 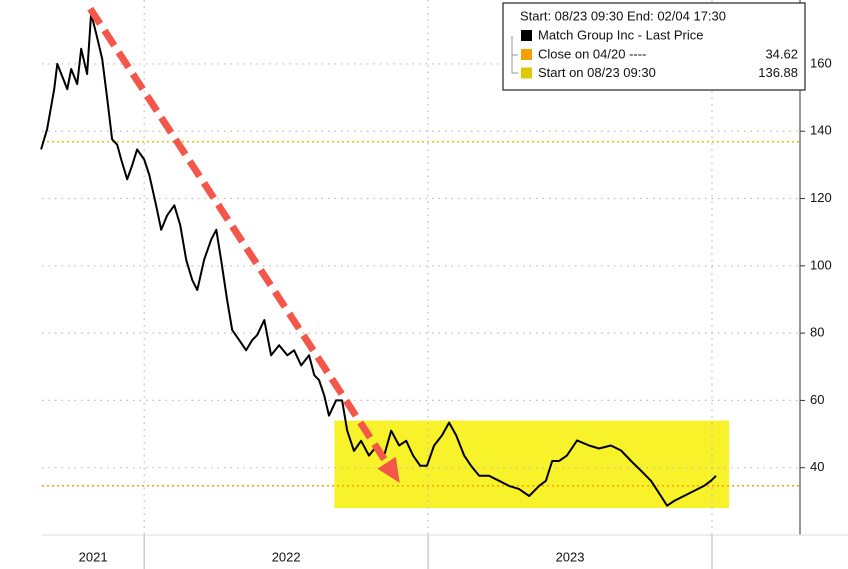 I want to click on legend-value: 34.62, so click(x=781, y=53).